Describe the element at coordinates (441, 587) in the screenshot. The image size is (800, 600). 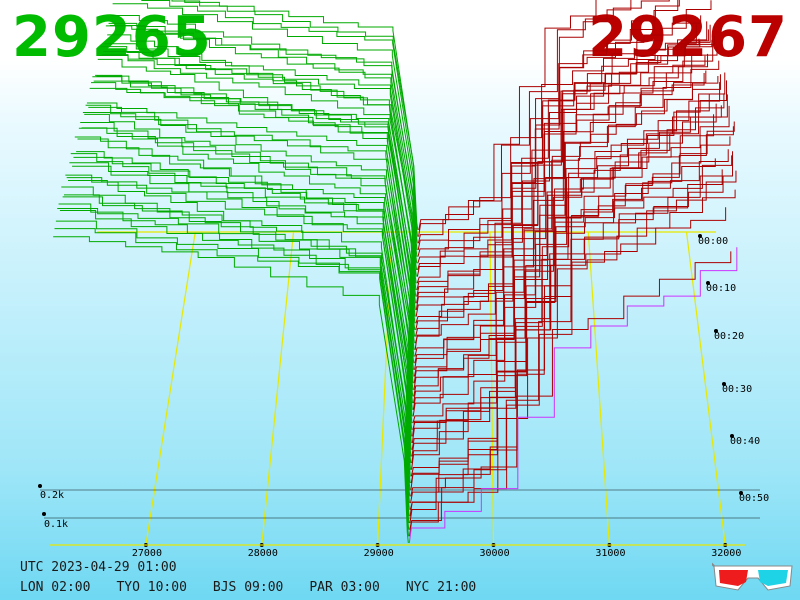
I see `zone-nyc: NYC 21:00` at that location.